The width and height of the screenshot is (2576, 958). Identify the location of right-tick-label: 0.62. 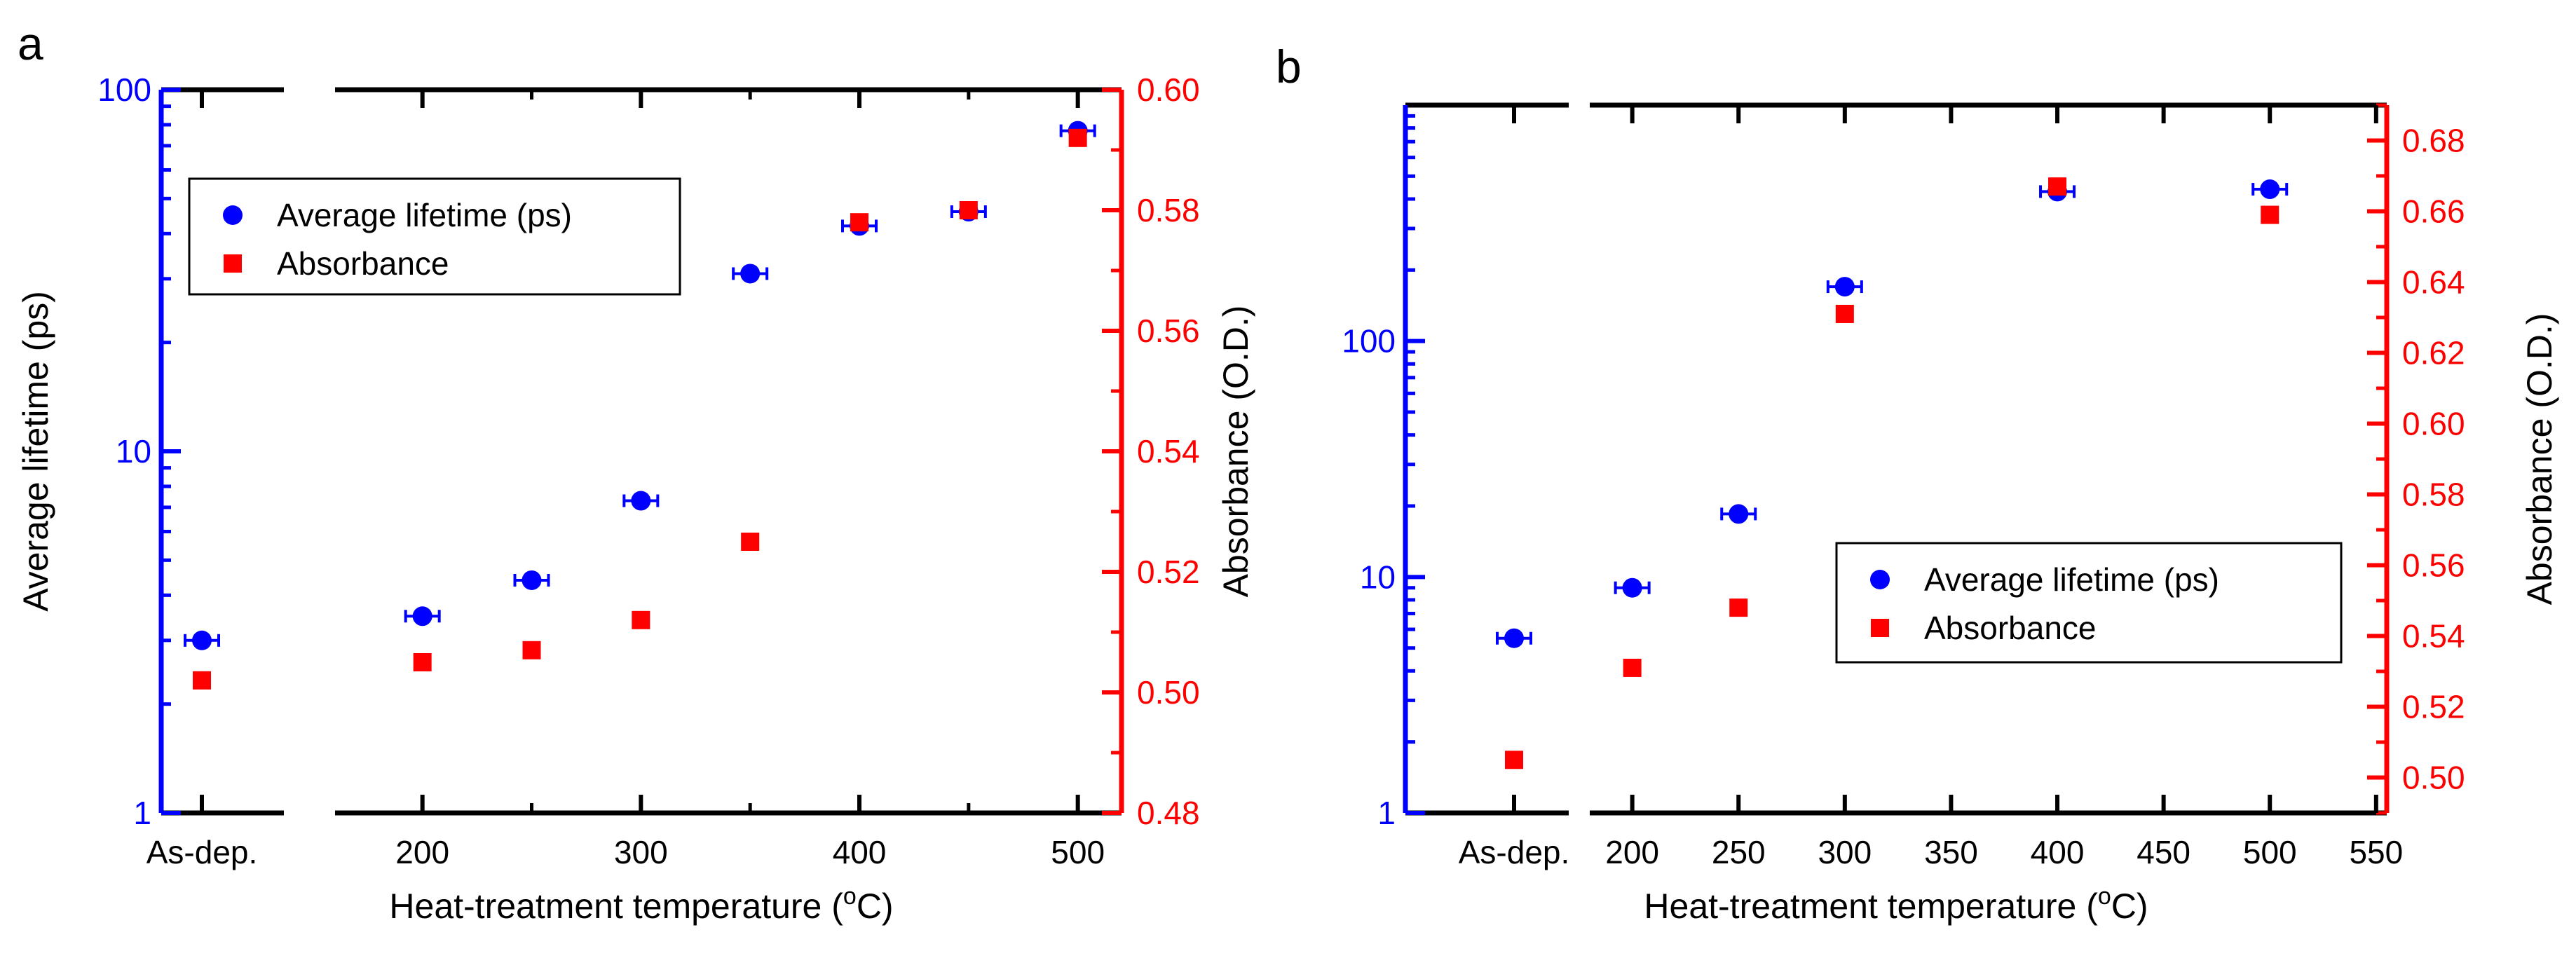
(2433, 353).